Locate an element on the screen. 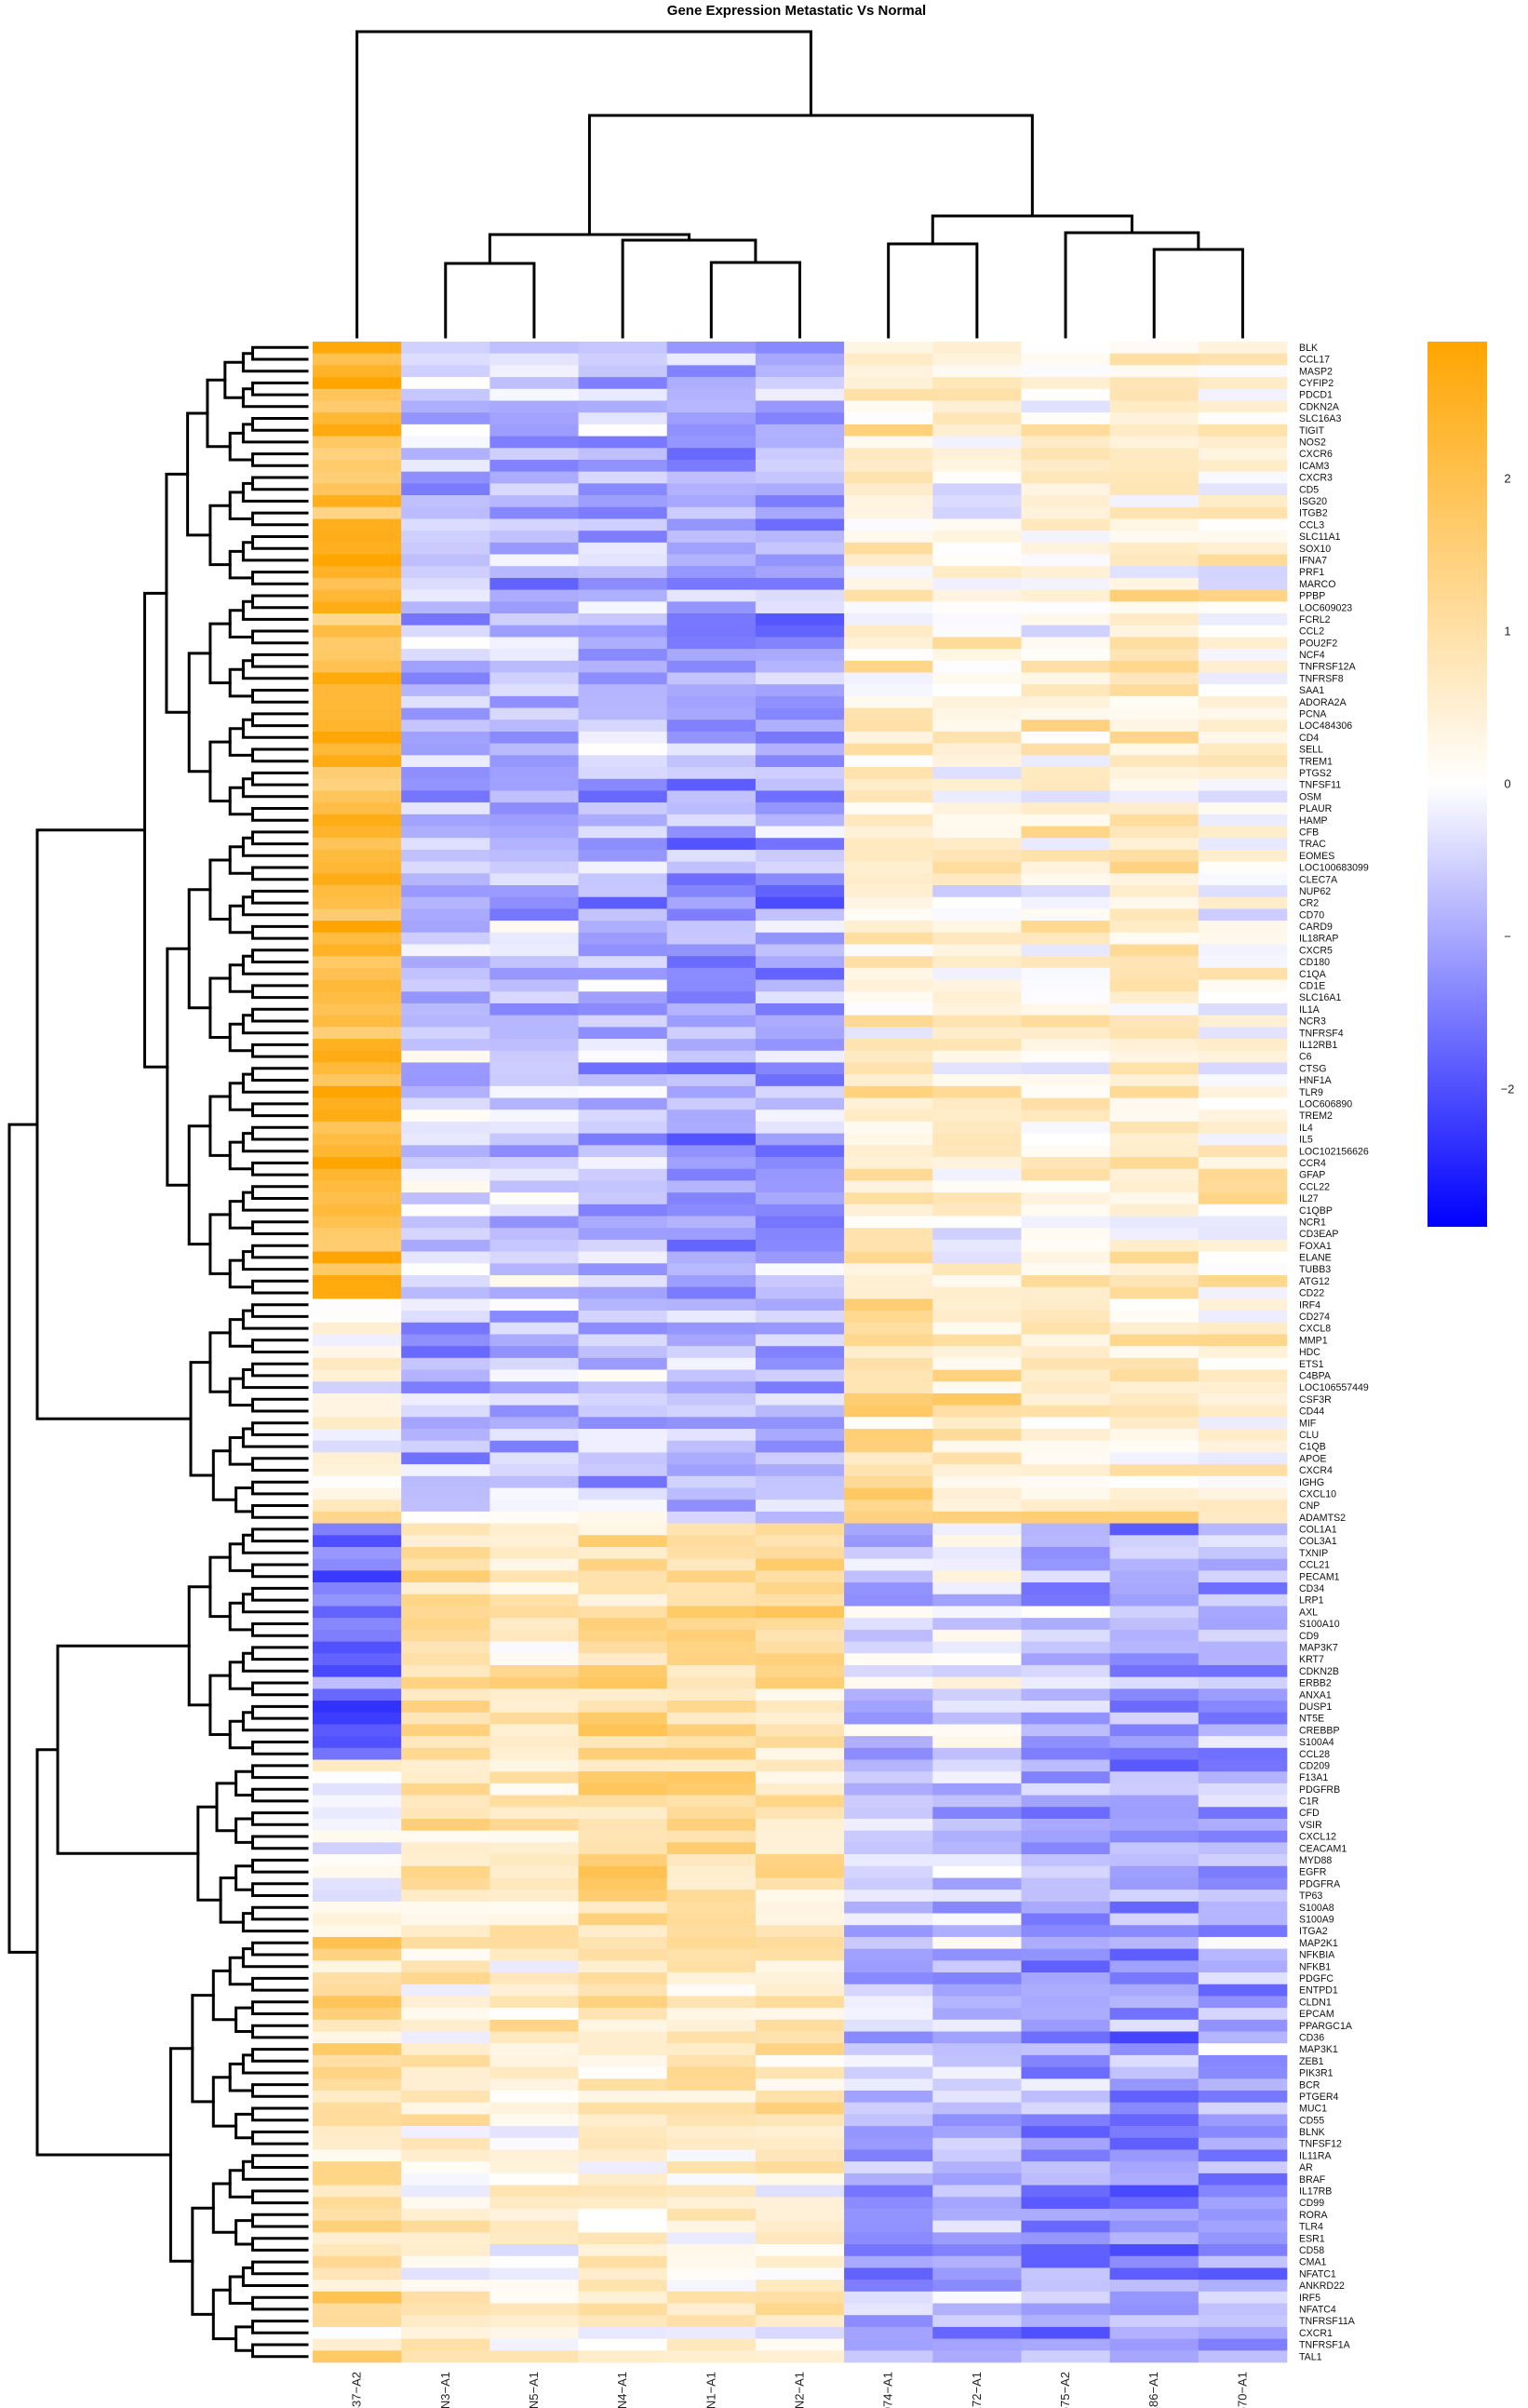  gene-label: CXCL8 is located at coordinates (1315, 1329).